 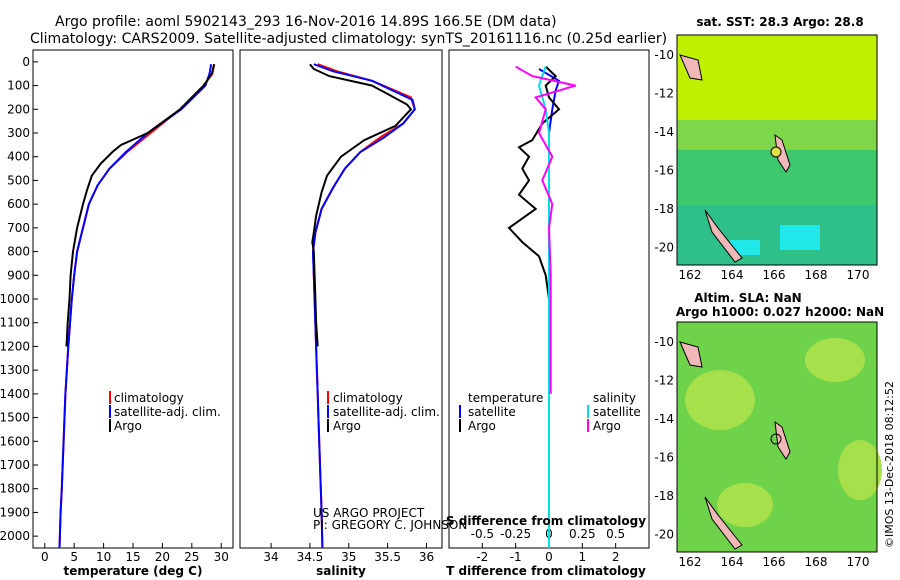 I want to click on y-tick-label: 100, so click(x=18, y=86).